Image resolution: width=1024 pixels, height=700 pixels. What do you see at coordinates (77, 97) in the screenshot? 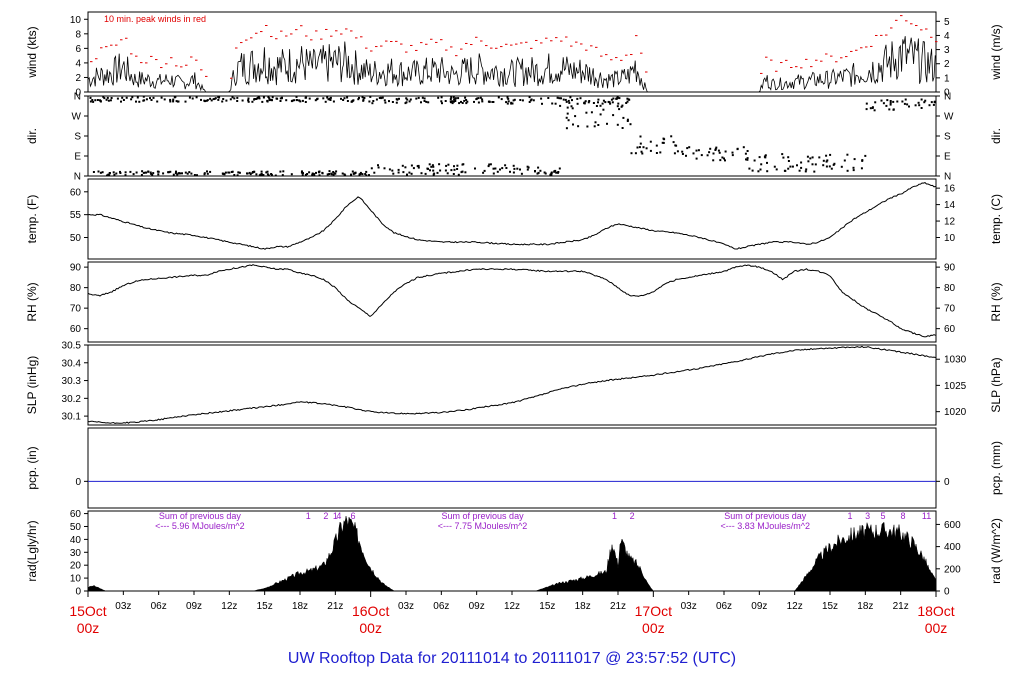
I see `left-tick-label-dir: N` at bounding box center [77, 97].